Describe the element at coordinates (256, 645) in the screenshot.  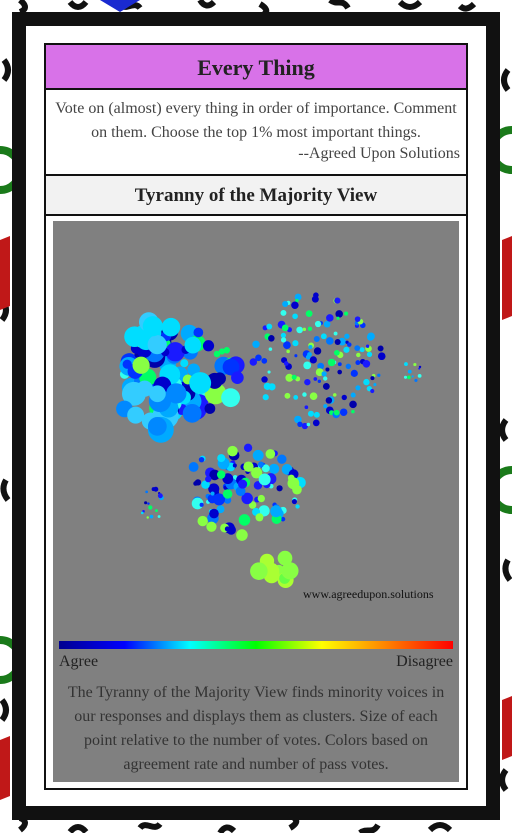
I see `color-scale` at that location.